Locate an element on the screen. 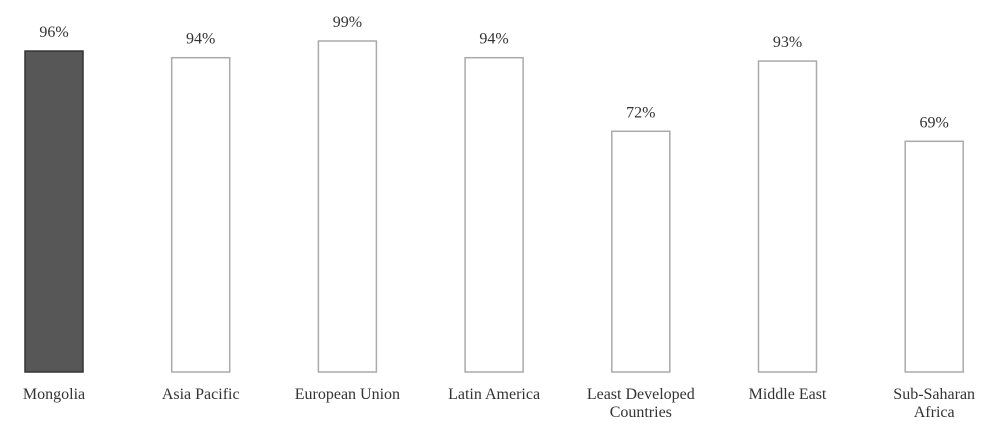 The height and width of the screenshot is (432, 993). x-tick-label: Mongolia is located at coordinates (54, 394).